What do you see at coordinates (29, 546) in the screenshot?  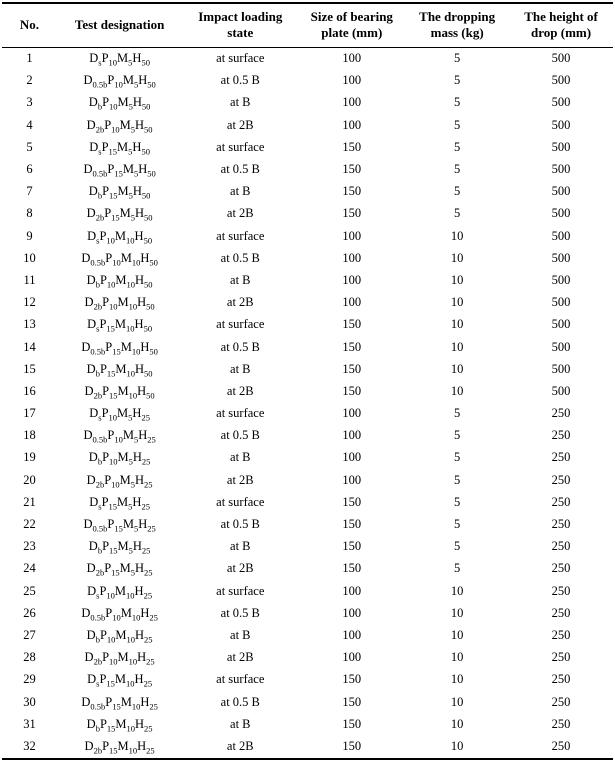 I see `cell-no: 23` at bounding box center [29, 546].